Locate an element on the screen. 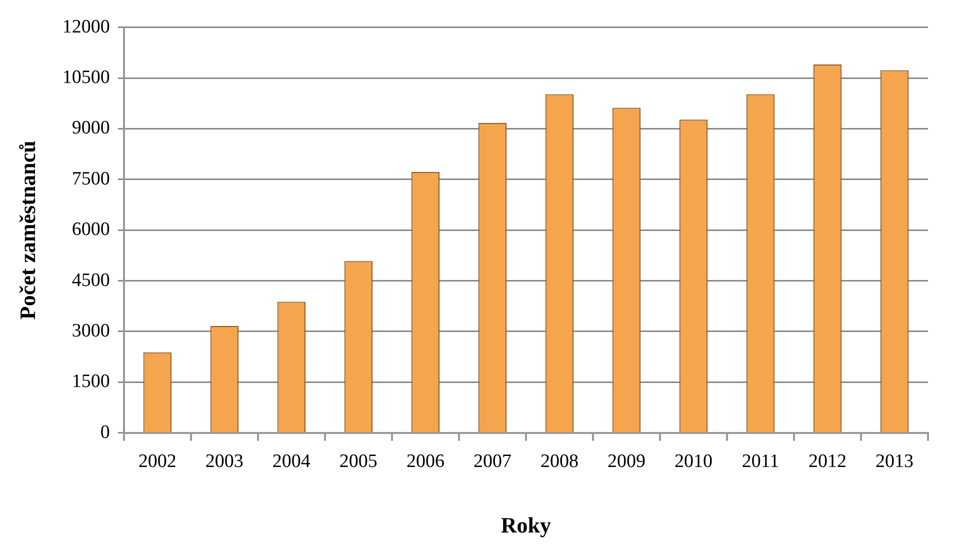 The width and height of the screenshot is (958, 560). y-axis-title: Počet zaměstnanců is located at coordinates (27, 230).